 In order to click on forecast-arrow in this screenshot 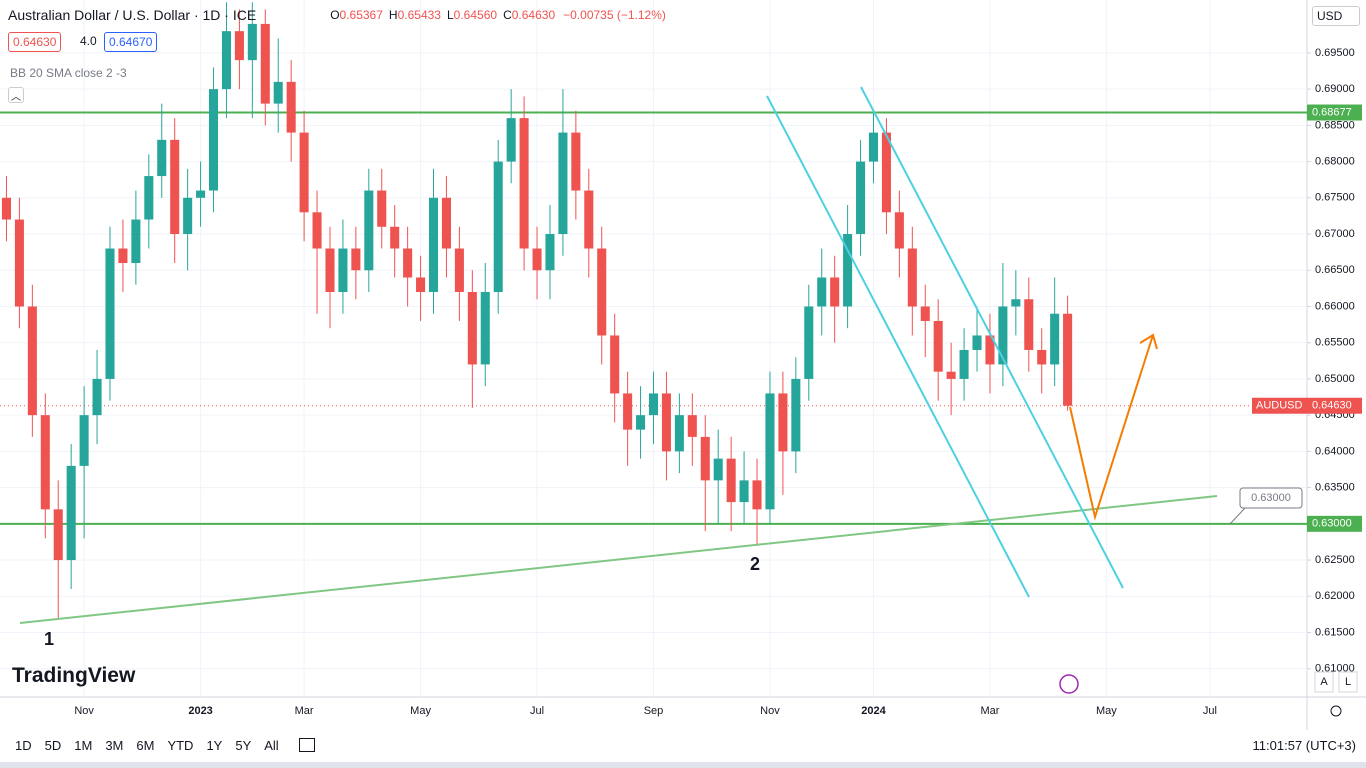, I will do `click(1111, 427)`.